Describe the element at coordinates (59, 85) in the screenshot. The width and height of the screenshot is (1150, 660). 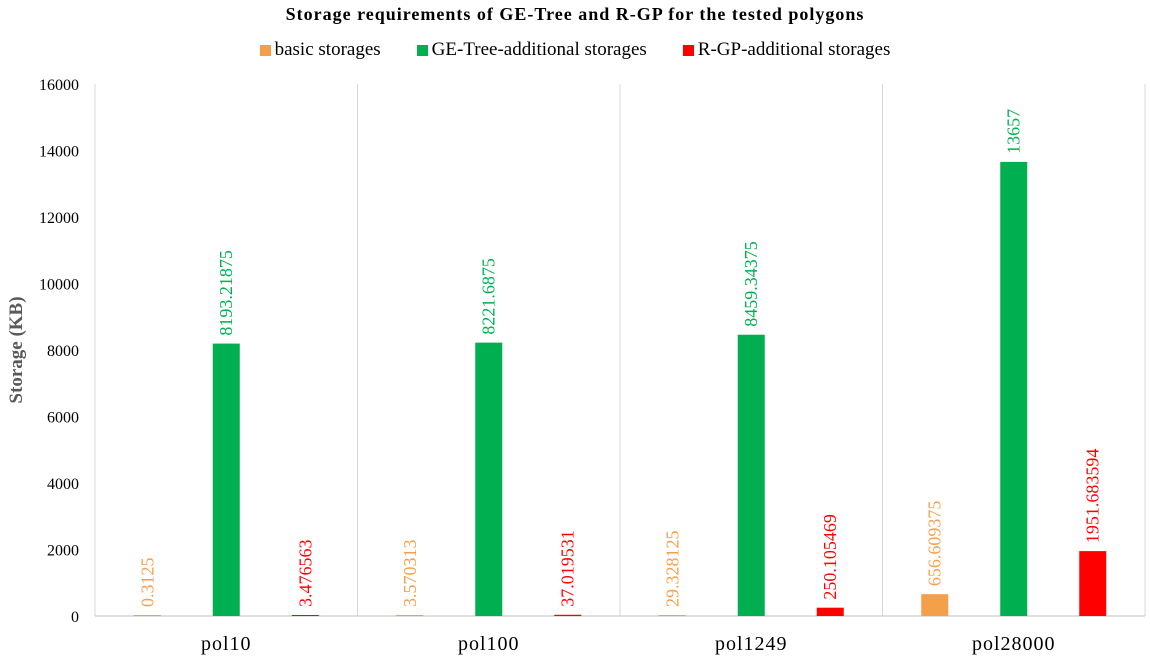
I see `y-tick-label: 16000` at that location.